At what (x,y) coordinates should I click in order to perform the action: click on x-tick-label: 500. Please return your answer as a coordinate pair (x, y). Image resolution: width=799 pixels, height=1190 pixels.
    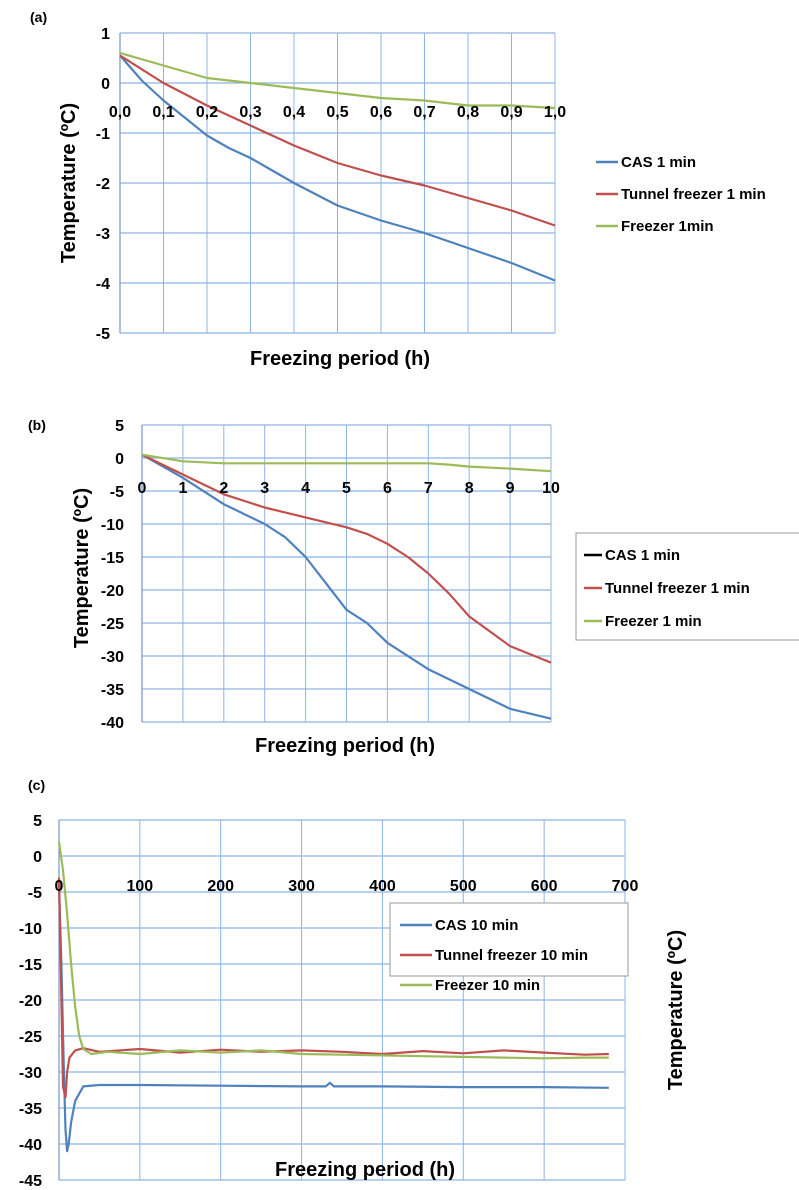
    Looking at the image, I should click on (463, 886).